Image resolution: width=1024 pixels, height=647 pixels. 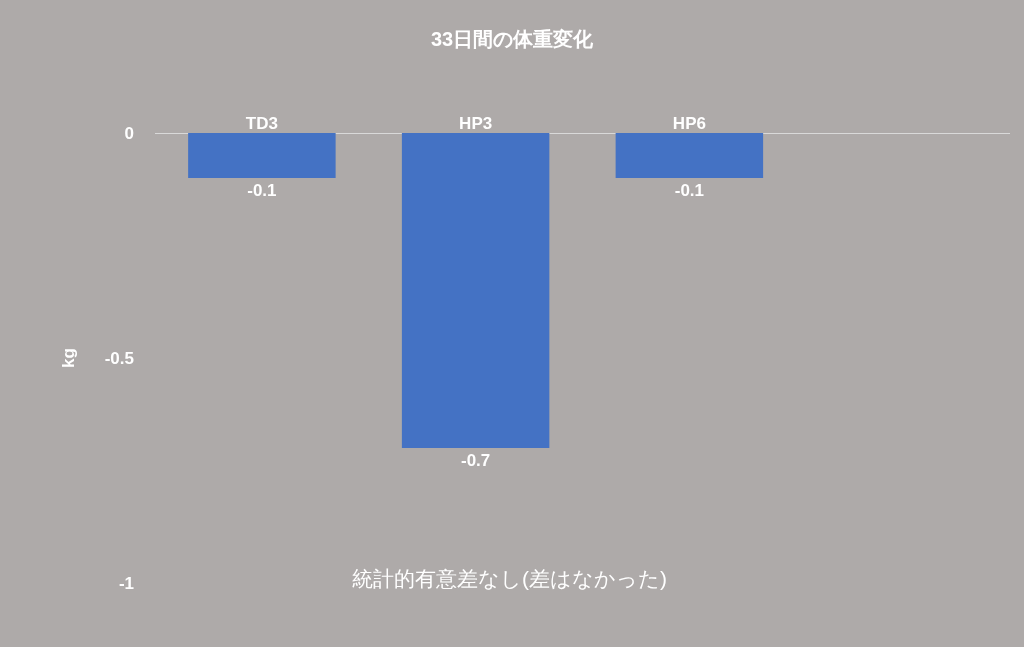 I want to click on chart-title: 33日間の体重変化, so click(x=512, y=38).